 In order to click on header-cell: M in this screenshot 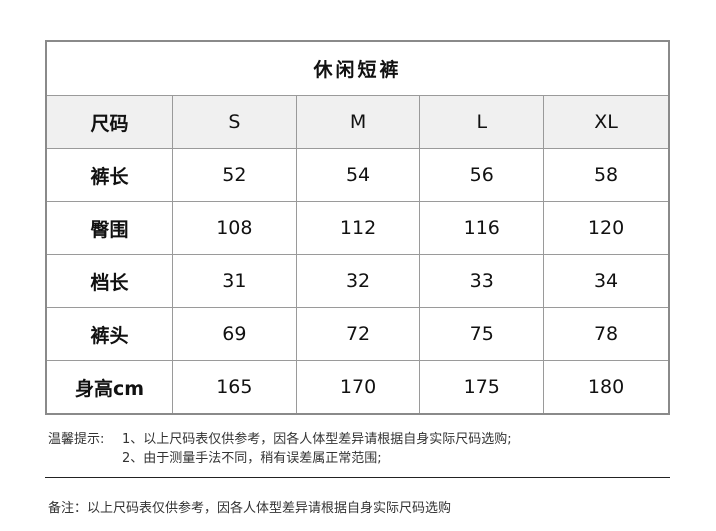, I will do `click(358, 122)`.